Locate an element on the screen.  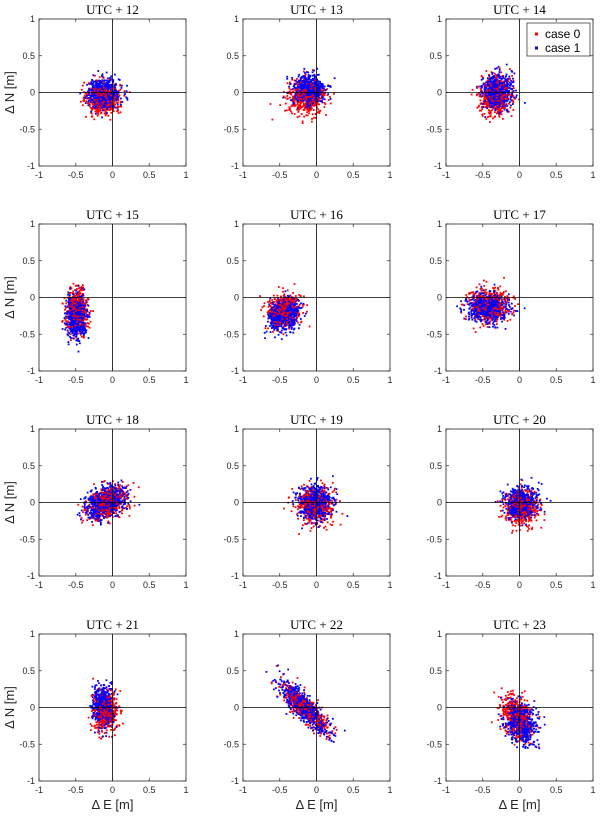
legend-marker is located at coordinates (536, 34).